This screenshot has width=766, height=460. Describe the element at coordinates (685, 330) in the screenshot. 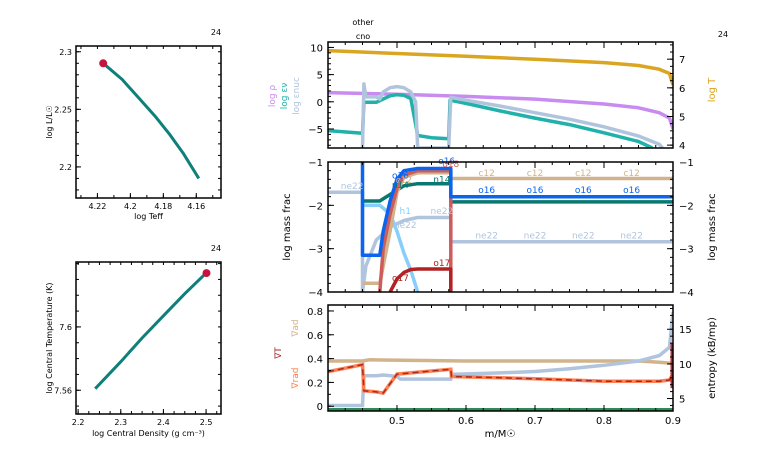

I see `bot-ytick-label-right: 15` at that location.